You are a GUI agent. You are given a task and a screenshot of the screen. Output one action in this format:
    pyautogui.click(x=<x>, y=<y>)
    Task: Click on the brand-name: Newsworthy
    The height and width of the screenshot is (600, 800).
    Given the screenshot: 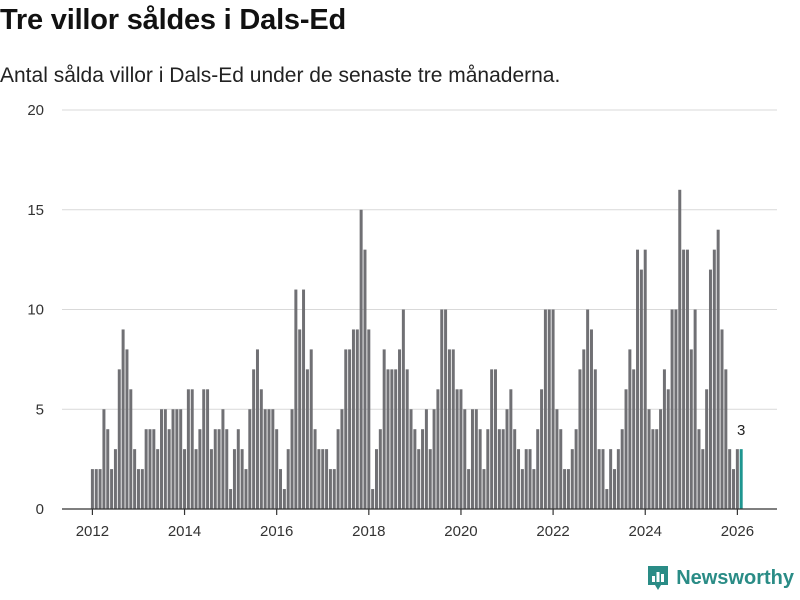 What is the action you would take?
    pyautogui.click(x=735, y=577)
    